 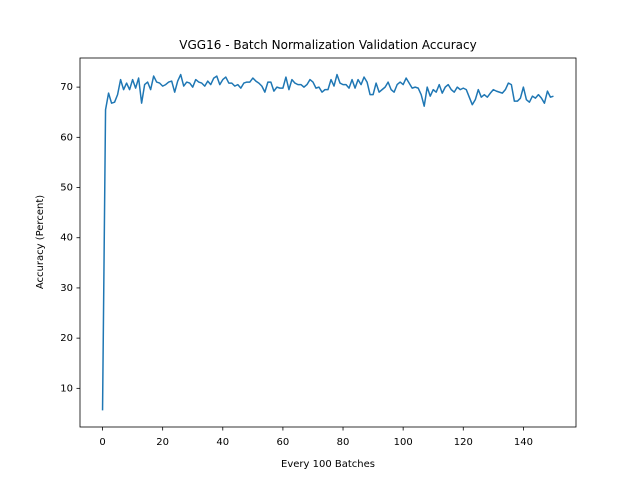 What do you see at coordinates (162, 442) in the screenshot?
I see `x-tick-label: 20` at bounding box center [162, 442].